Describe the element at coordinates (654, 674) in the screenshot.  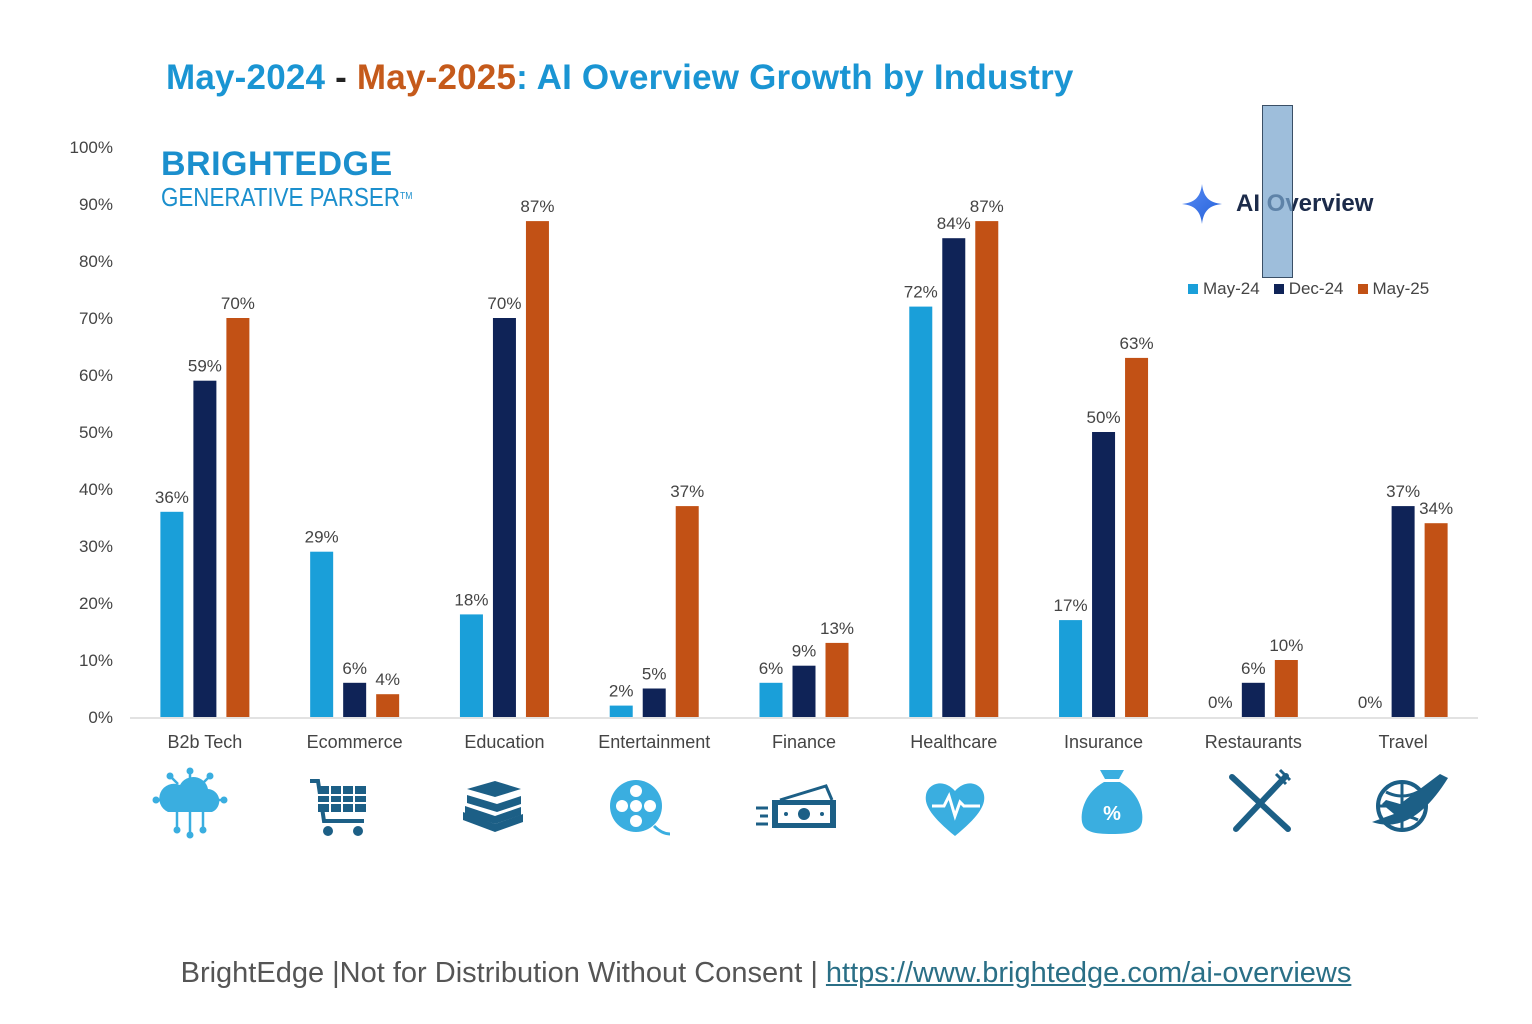
I see `data-label: 5%` at that location.